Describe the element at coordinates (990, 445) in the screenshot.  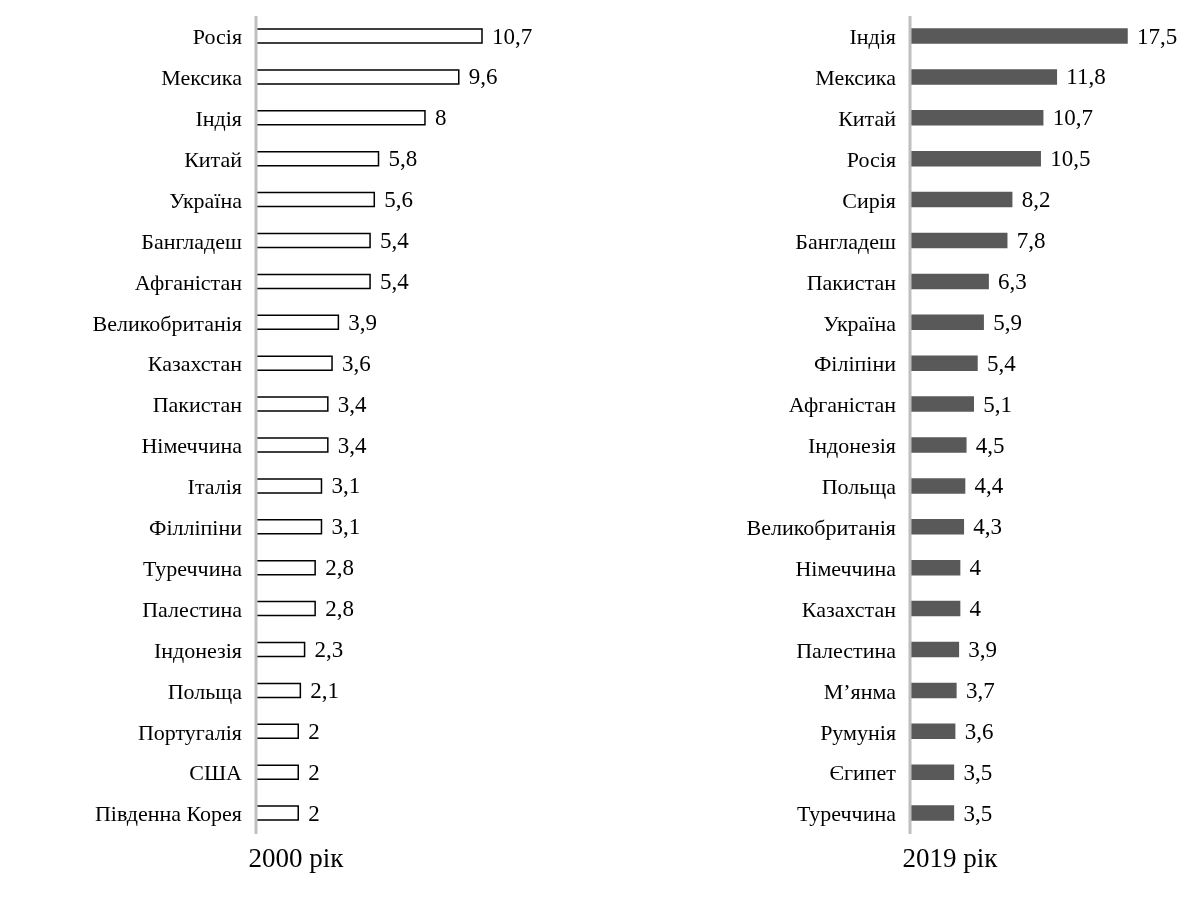
I see `data-label: 4,5` at that location.